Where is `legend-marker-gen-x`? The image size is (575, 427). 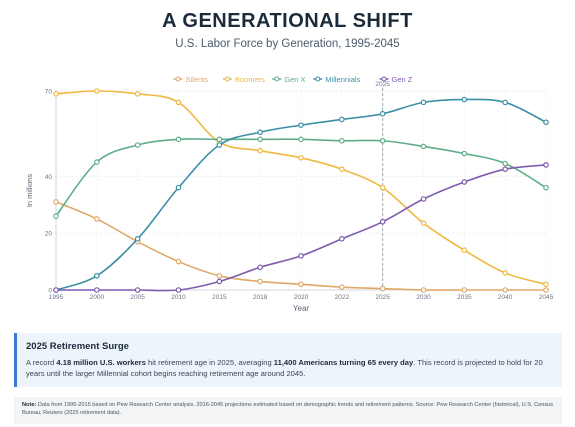 legend-marker-gen-x is located at coordinates (277, 79).